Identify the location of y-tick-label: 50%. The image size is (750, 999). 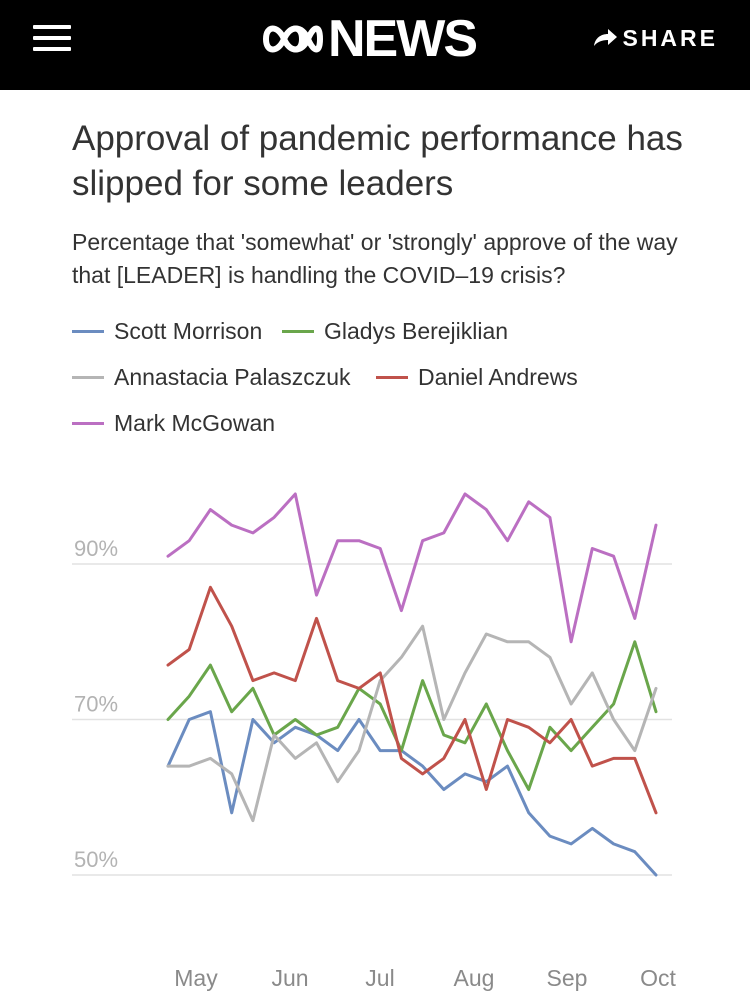
(96, 859).